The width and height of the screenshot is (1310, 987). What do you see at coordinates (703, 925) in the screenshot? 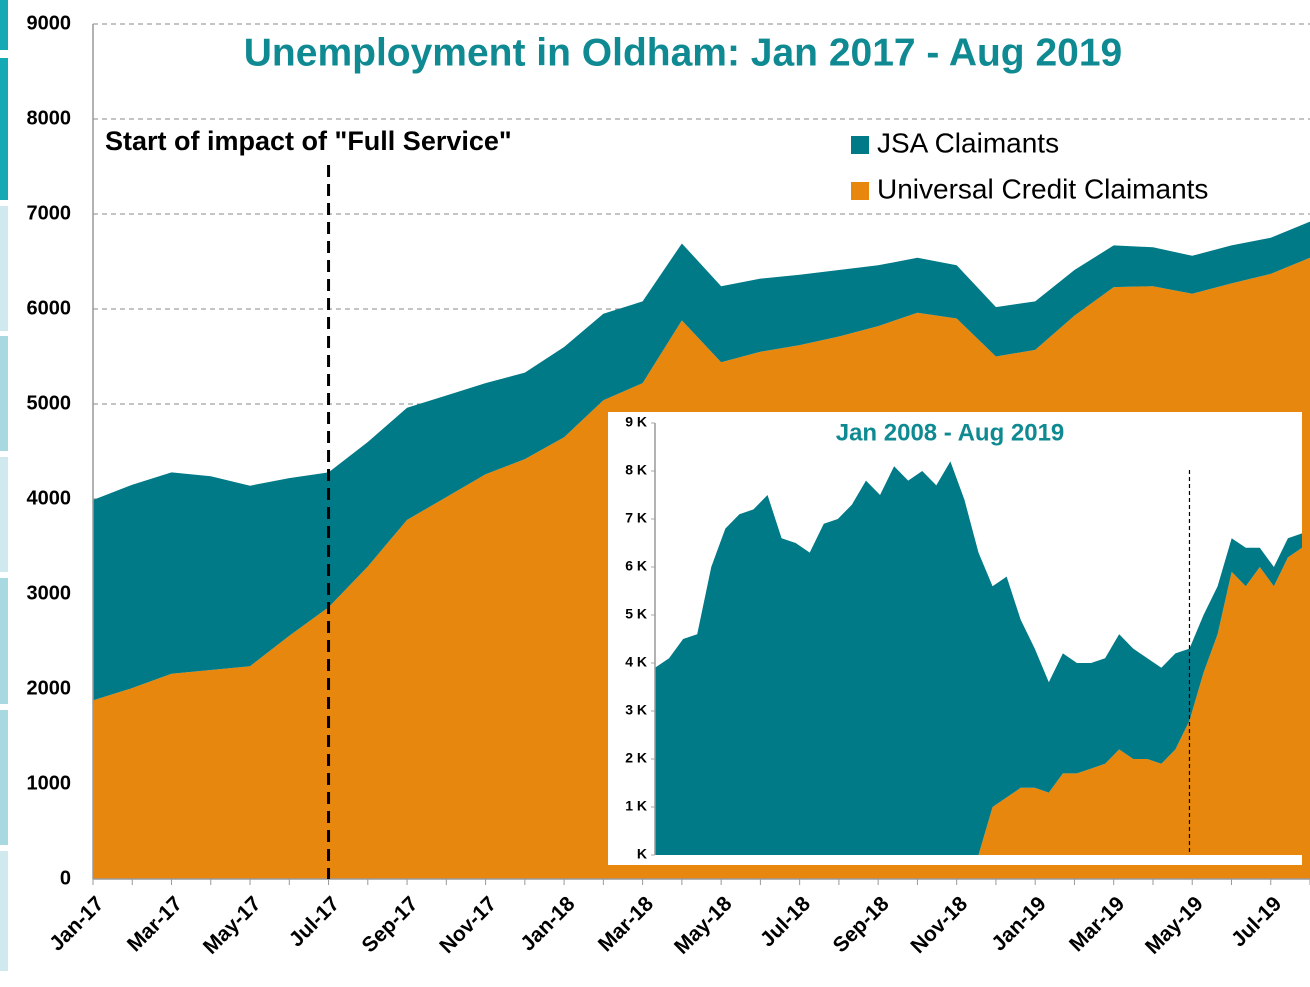
I see `x-tick-label: May-18` at bounding box center [703, 925].